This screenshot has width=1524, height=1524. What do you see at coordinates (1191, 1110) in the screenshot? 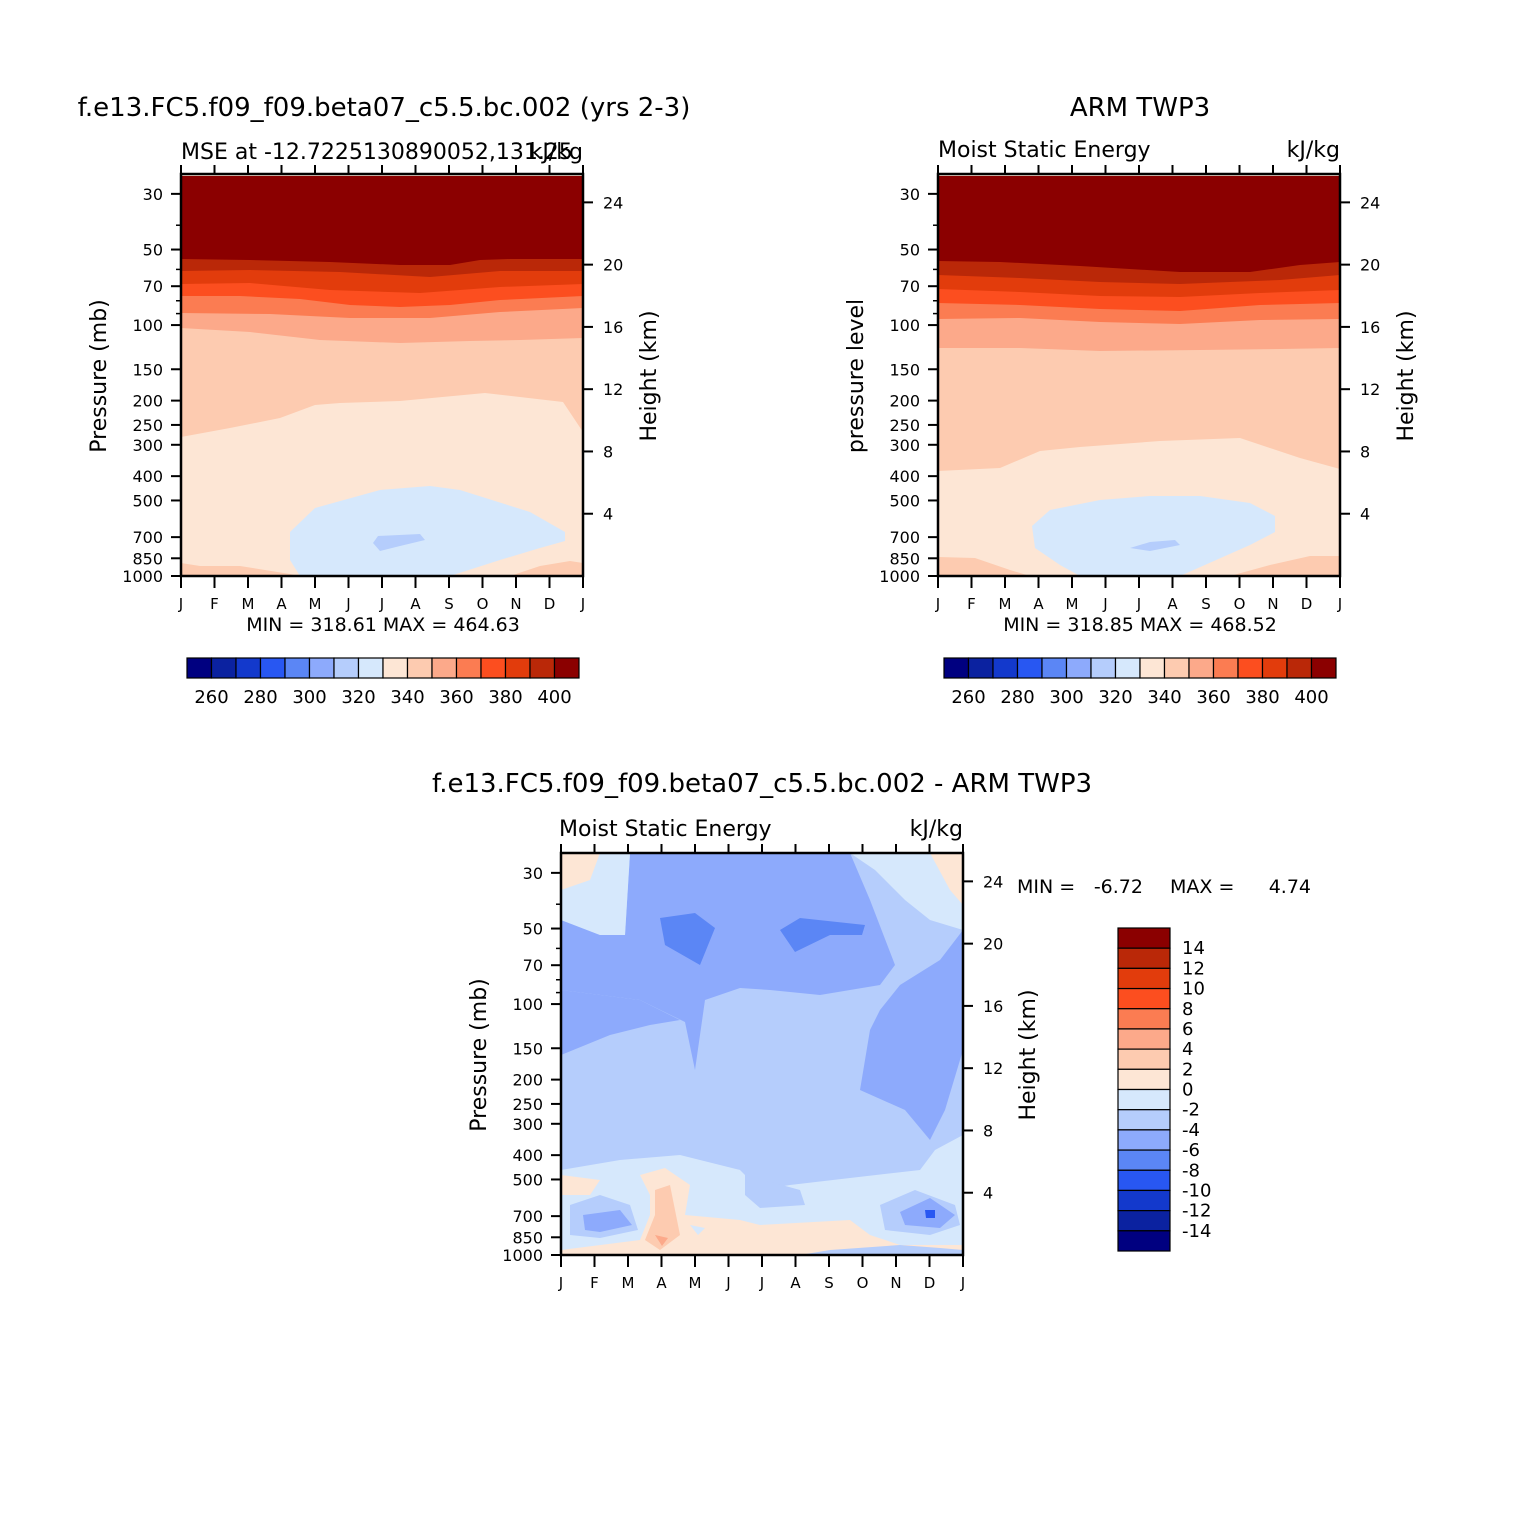
I see `colorbar-label: -2` at bounding box center [1191, 1110].